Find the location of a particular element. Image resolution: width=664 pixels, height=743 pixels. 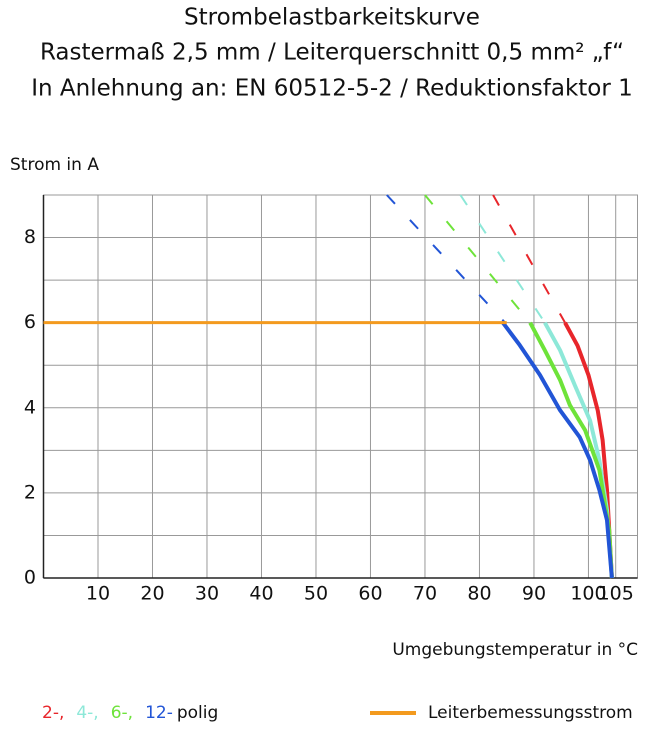

x-tick-label: 100 is located at coordinates (588, 594).